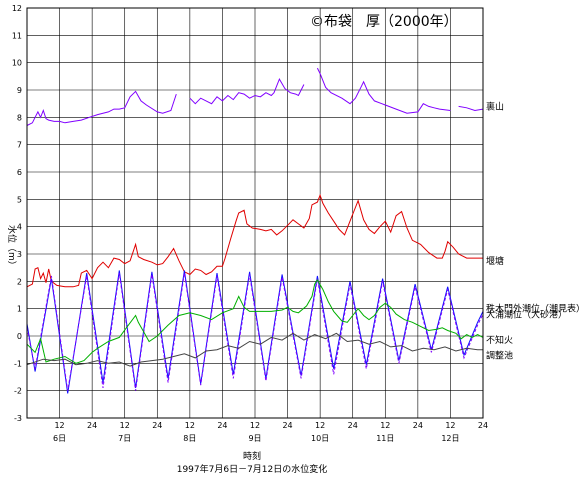 The height and width of the screenshot is (482, 581). Describe the element at coordinates (450, 438) in the screenshot. I see `day-label: 12日` at that location.